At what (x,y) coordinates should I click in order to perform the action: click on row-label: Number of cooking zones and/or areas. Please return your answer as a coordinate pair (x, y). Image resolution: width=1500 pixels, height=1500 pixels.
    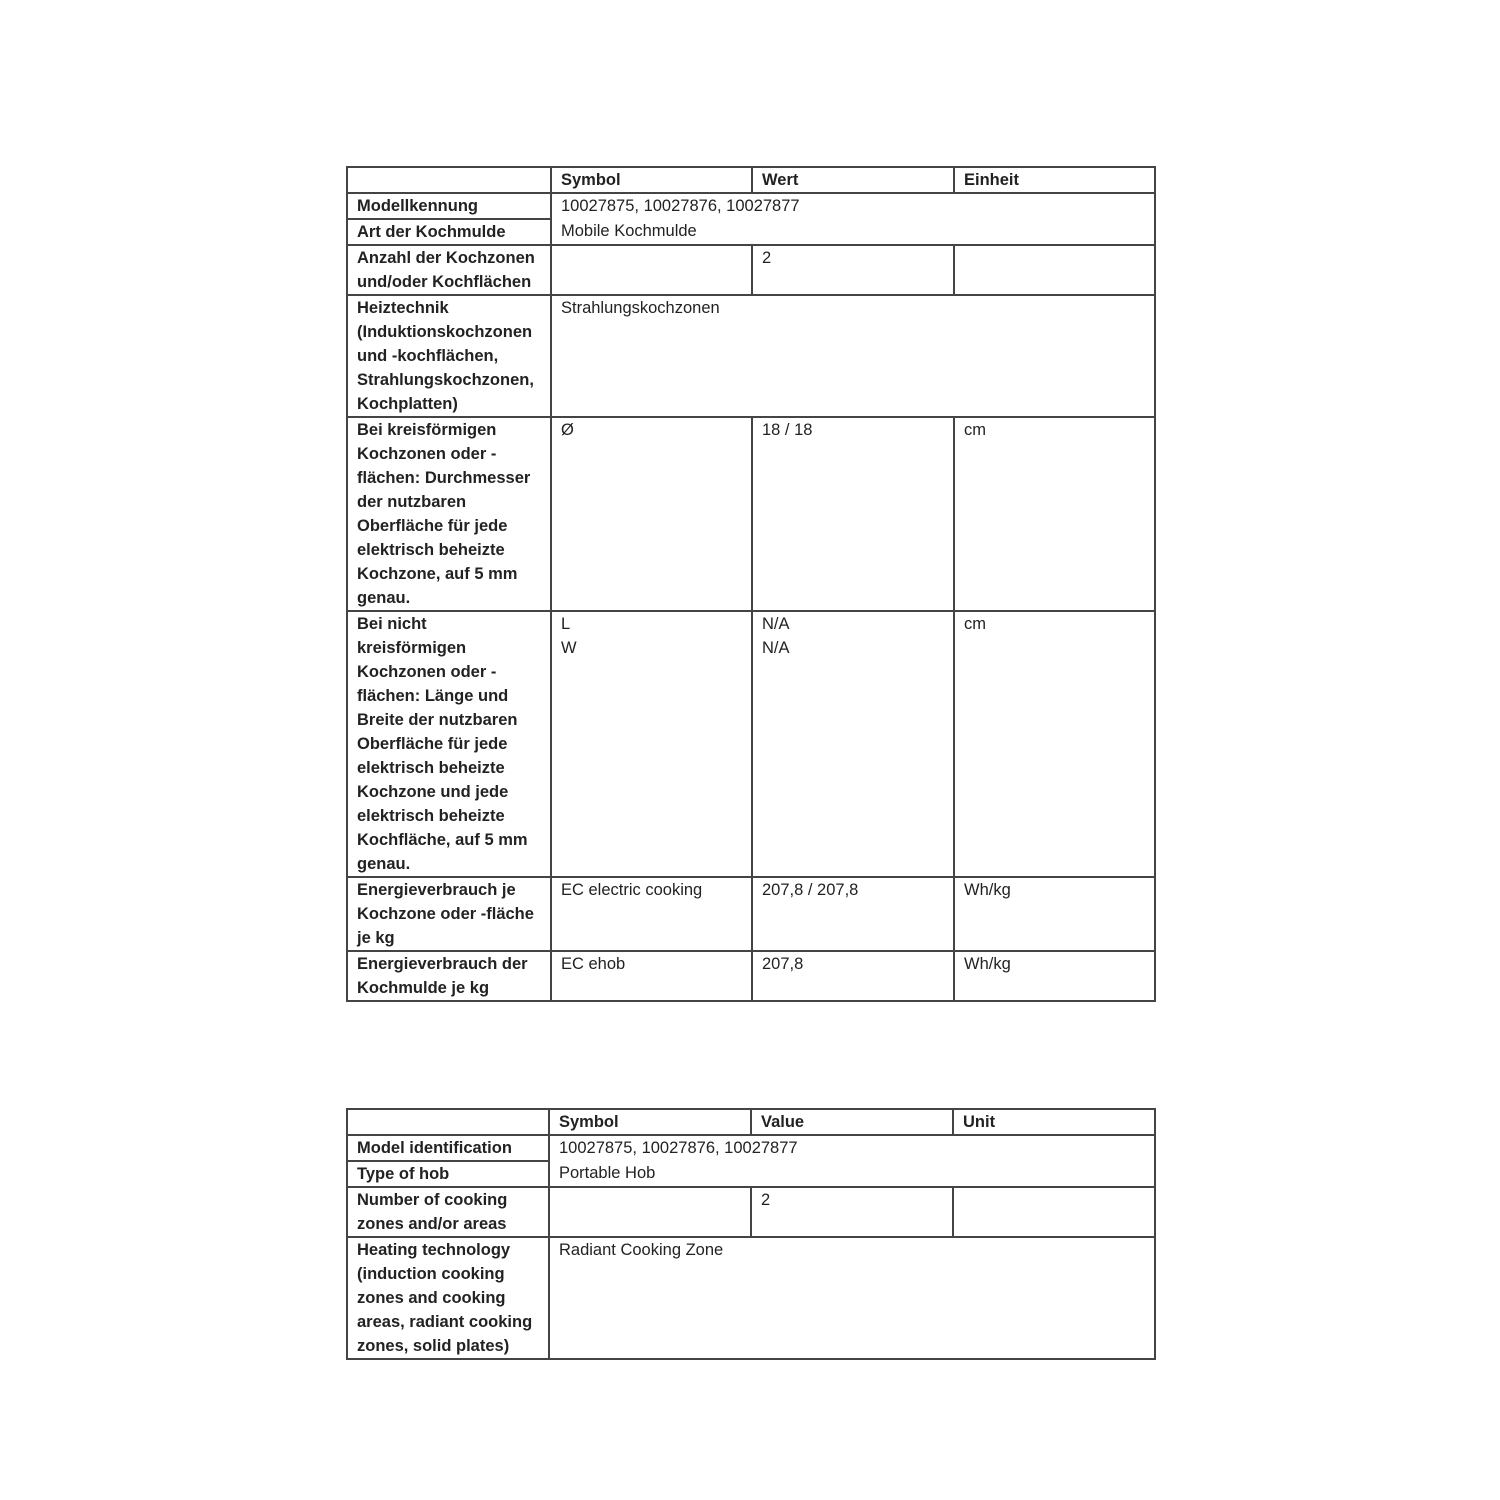
    Looking at the image, I should click on (448, 1212).